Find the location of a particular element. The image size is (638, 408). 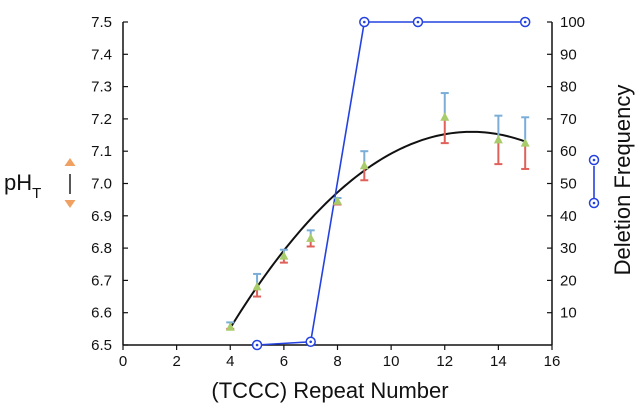

x-tick-label: 4 is located at coordinates (230, 361).